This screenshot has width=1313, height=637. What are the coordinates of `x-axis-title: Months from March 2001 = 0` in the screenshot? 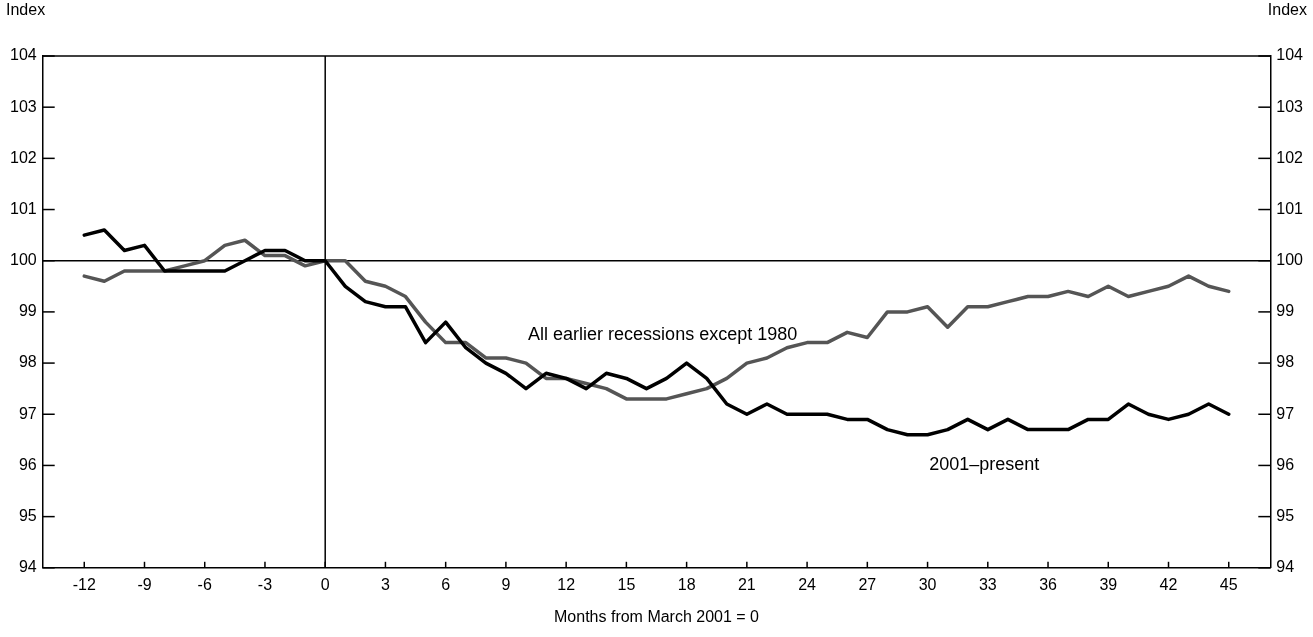 It's located at (657, 617).